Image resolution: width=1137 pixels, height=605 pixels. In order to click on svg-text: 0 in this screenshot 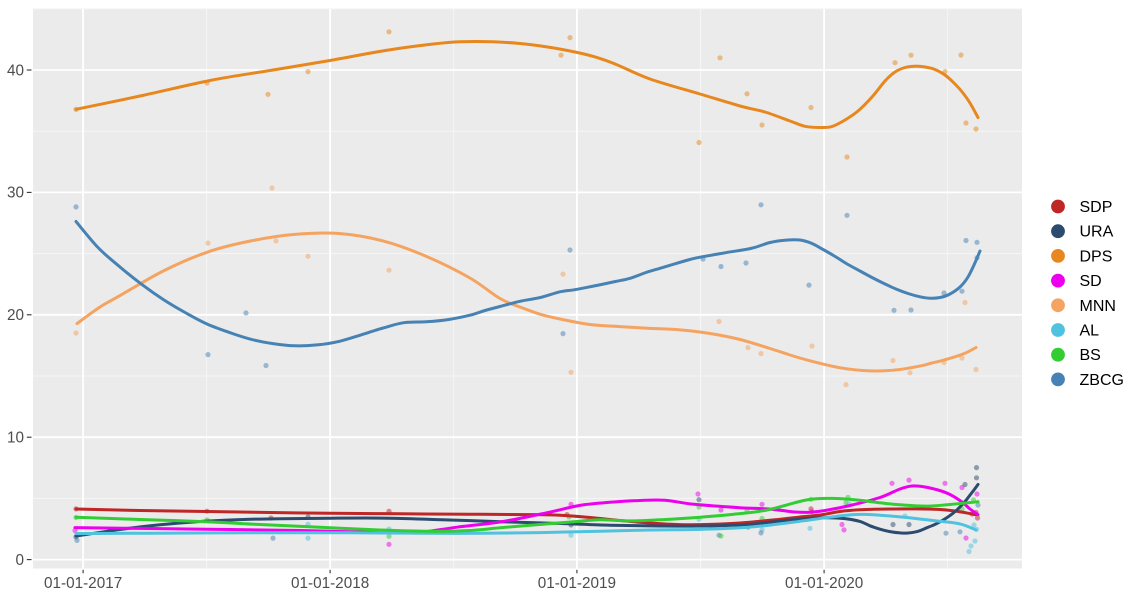, I will do `click(19, 560)`.